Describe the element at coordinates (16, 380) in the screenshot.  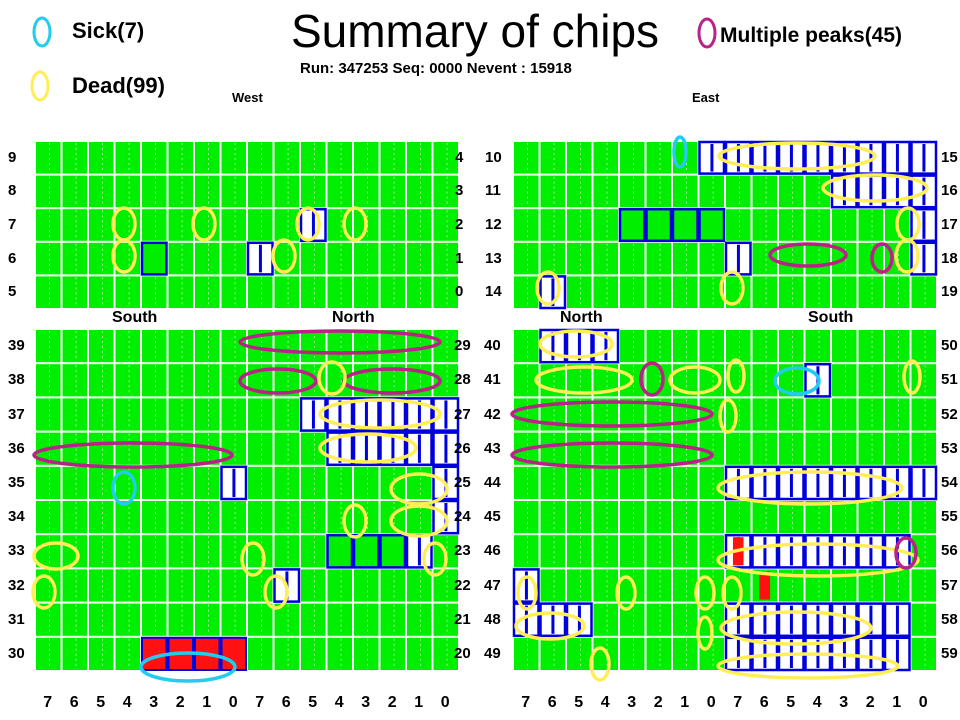
I see `row-label: 38` at that location.